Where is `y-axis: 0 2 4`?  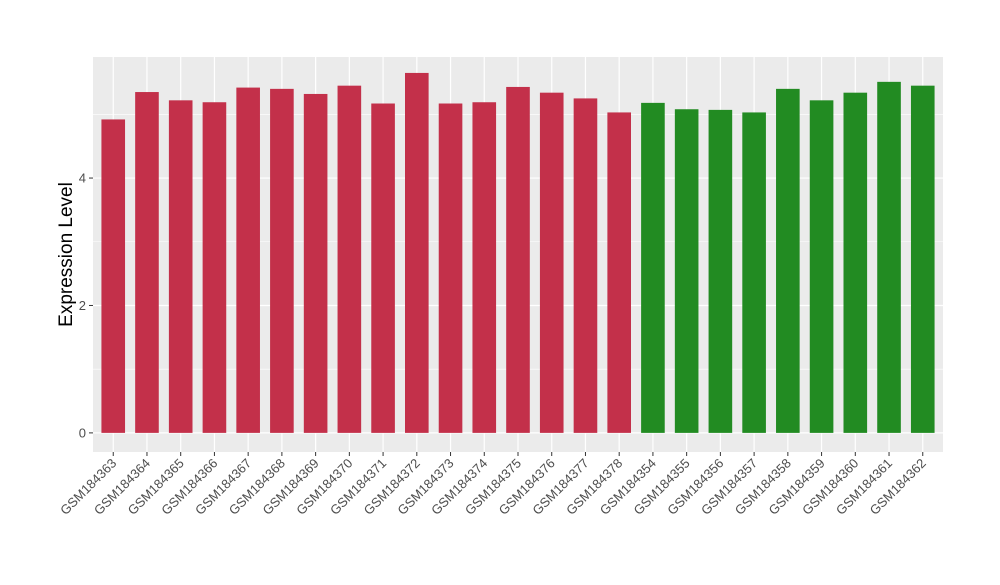
y-axis: 0 2 4 is located at coordinates (86, 305).